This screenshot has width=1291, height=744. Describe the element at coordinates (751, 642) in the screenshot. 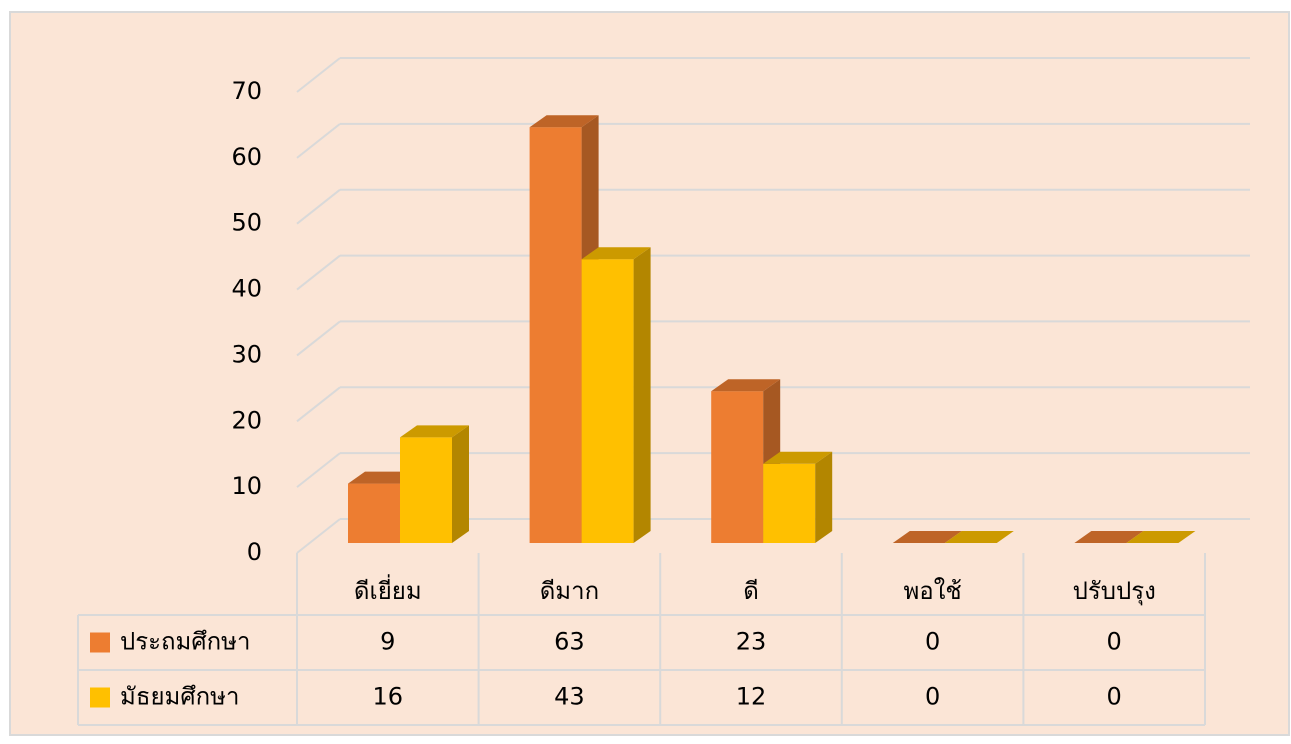

I see `table-value: 23` at that location.